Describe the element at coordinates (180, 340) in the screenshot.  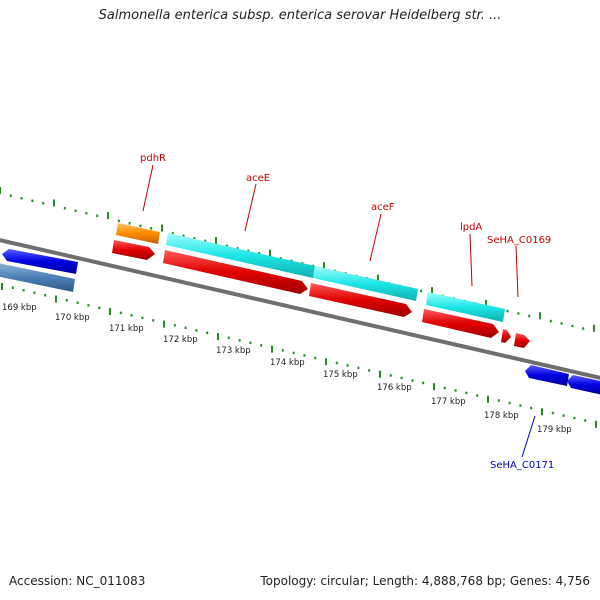
I see `tick-label-172: 172 kbp` at that location.